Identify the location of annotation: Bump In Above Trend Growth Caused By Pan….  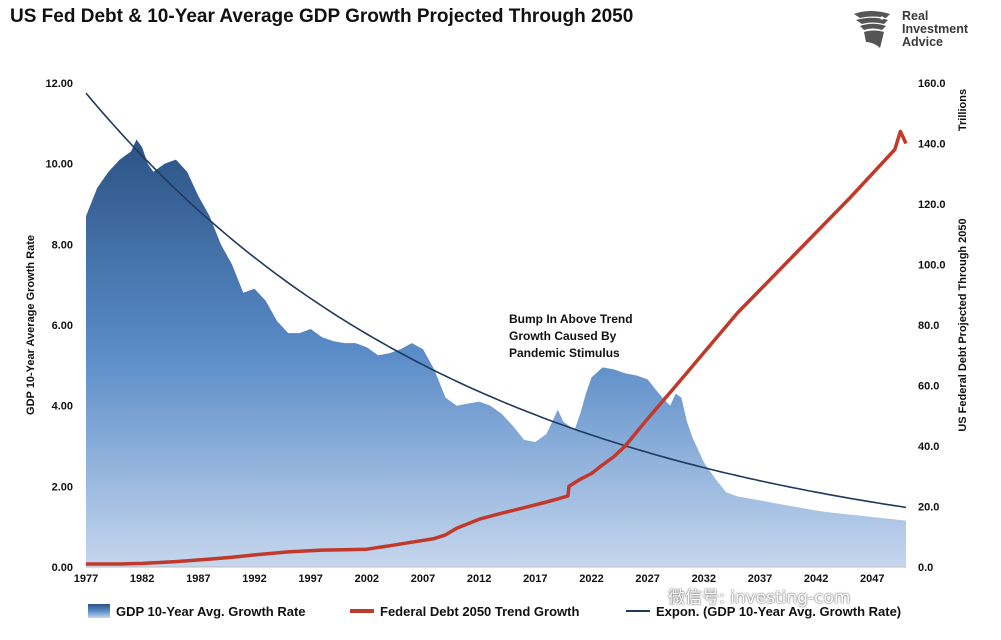
(571, 336).